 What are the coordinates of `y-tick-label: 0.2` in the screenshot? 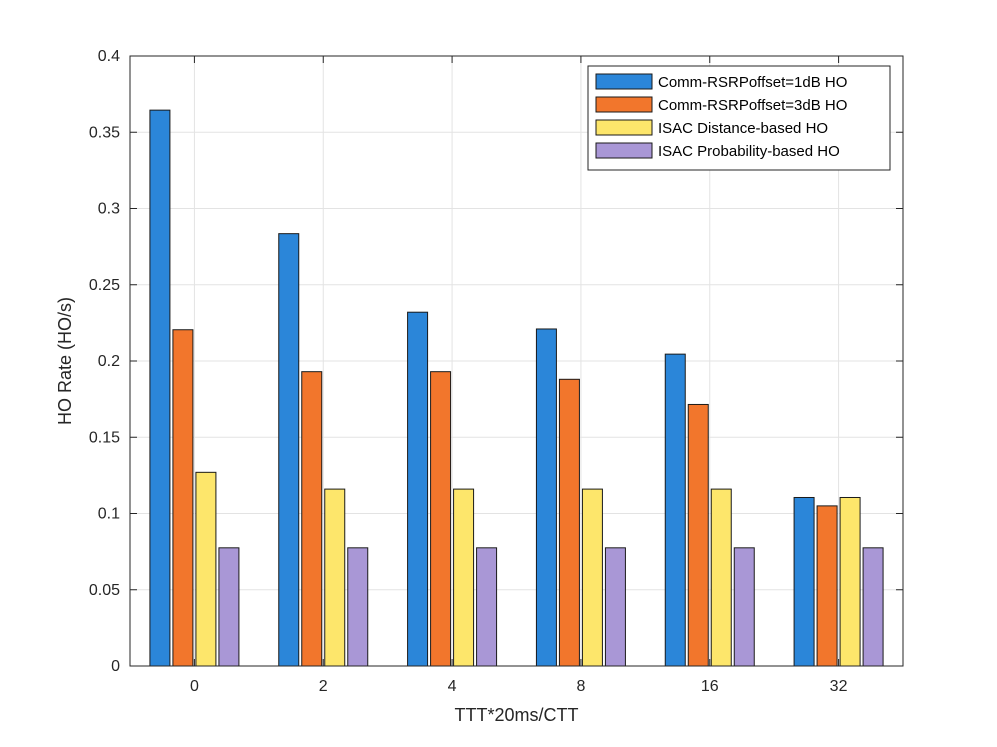 It's located at (109, 361).